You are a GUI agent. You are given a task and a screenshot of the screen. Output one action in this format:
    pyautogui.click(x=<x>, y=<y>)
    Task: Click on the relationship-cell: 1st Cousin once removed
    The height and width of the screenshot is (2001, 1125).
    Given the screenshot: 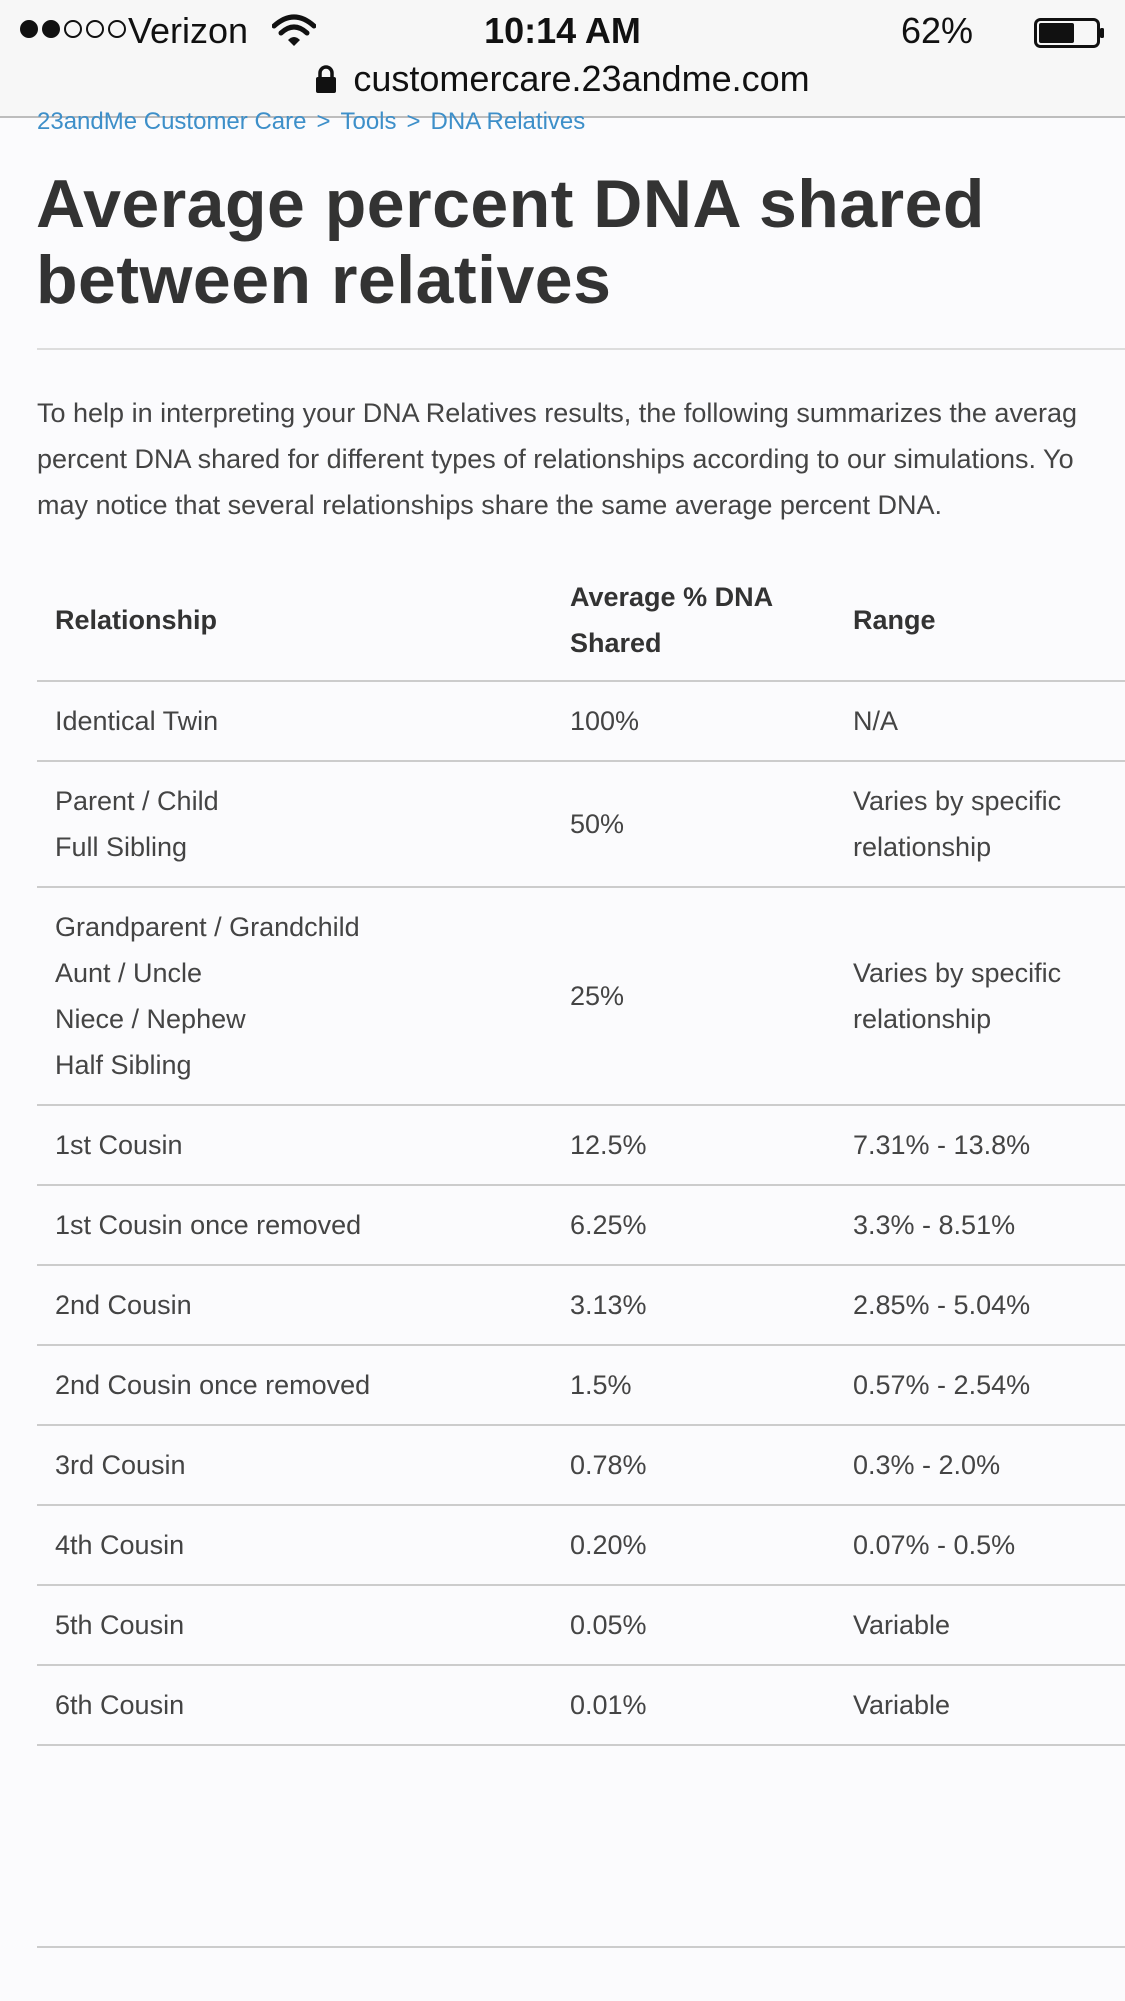 What is the action you would take?
    pyautogui.click(x=294, y=1225)
    